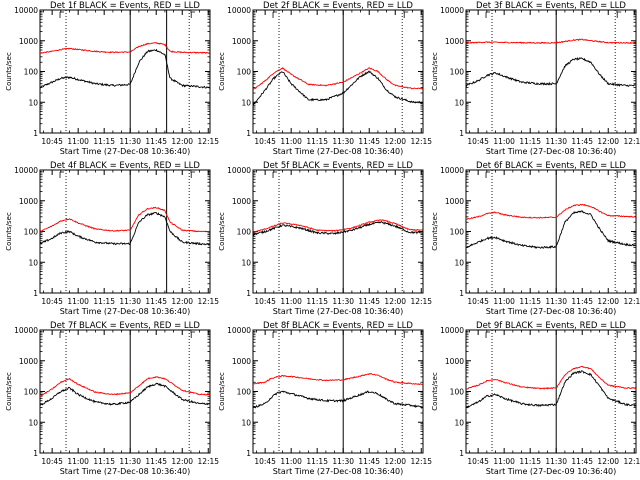 The image size is (640, 480). Describe the element at coordinates (338, 326) in the screenshot. I see `panel-title: Det 8f BLACK = Events, RED = LLD` at that location.